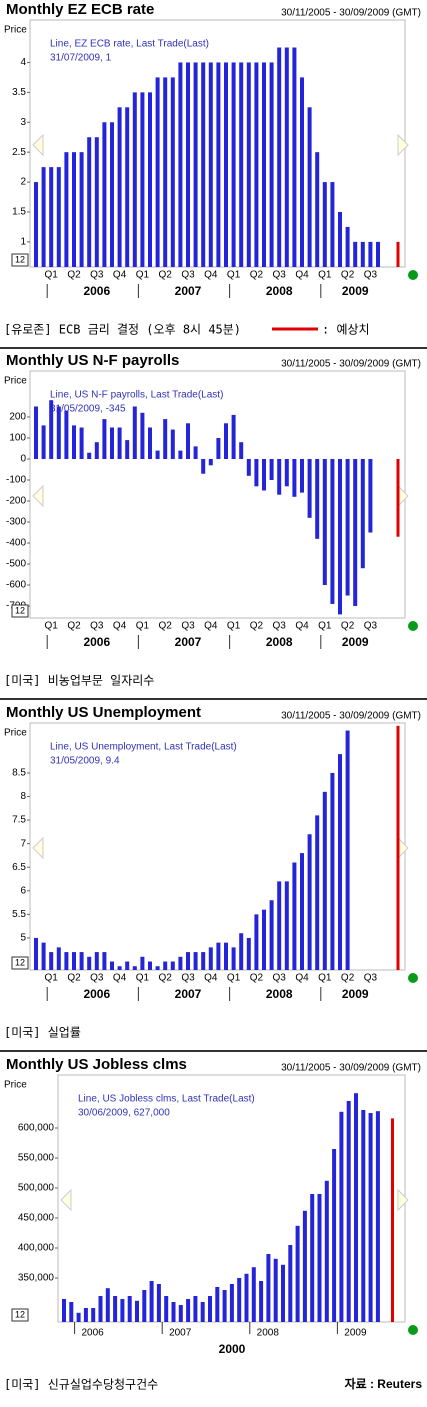  I want to click on caption: [미국] 실업률, so click(42, 1033).